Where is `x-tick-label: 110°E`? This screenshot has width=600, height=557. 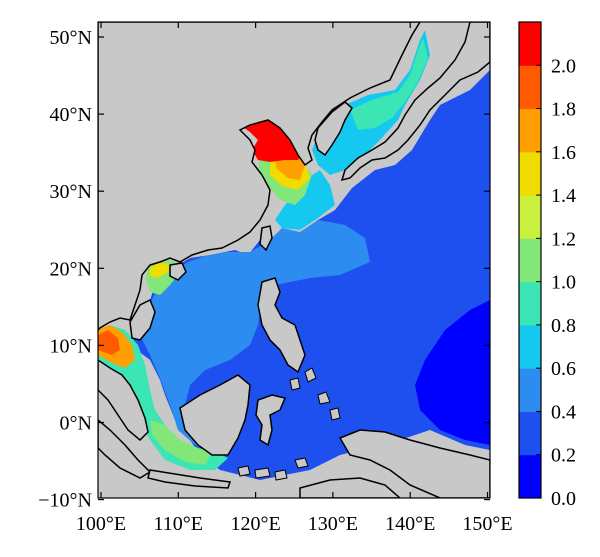 x-tick-label: 110°E is located at coordinates (178, 524).